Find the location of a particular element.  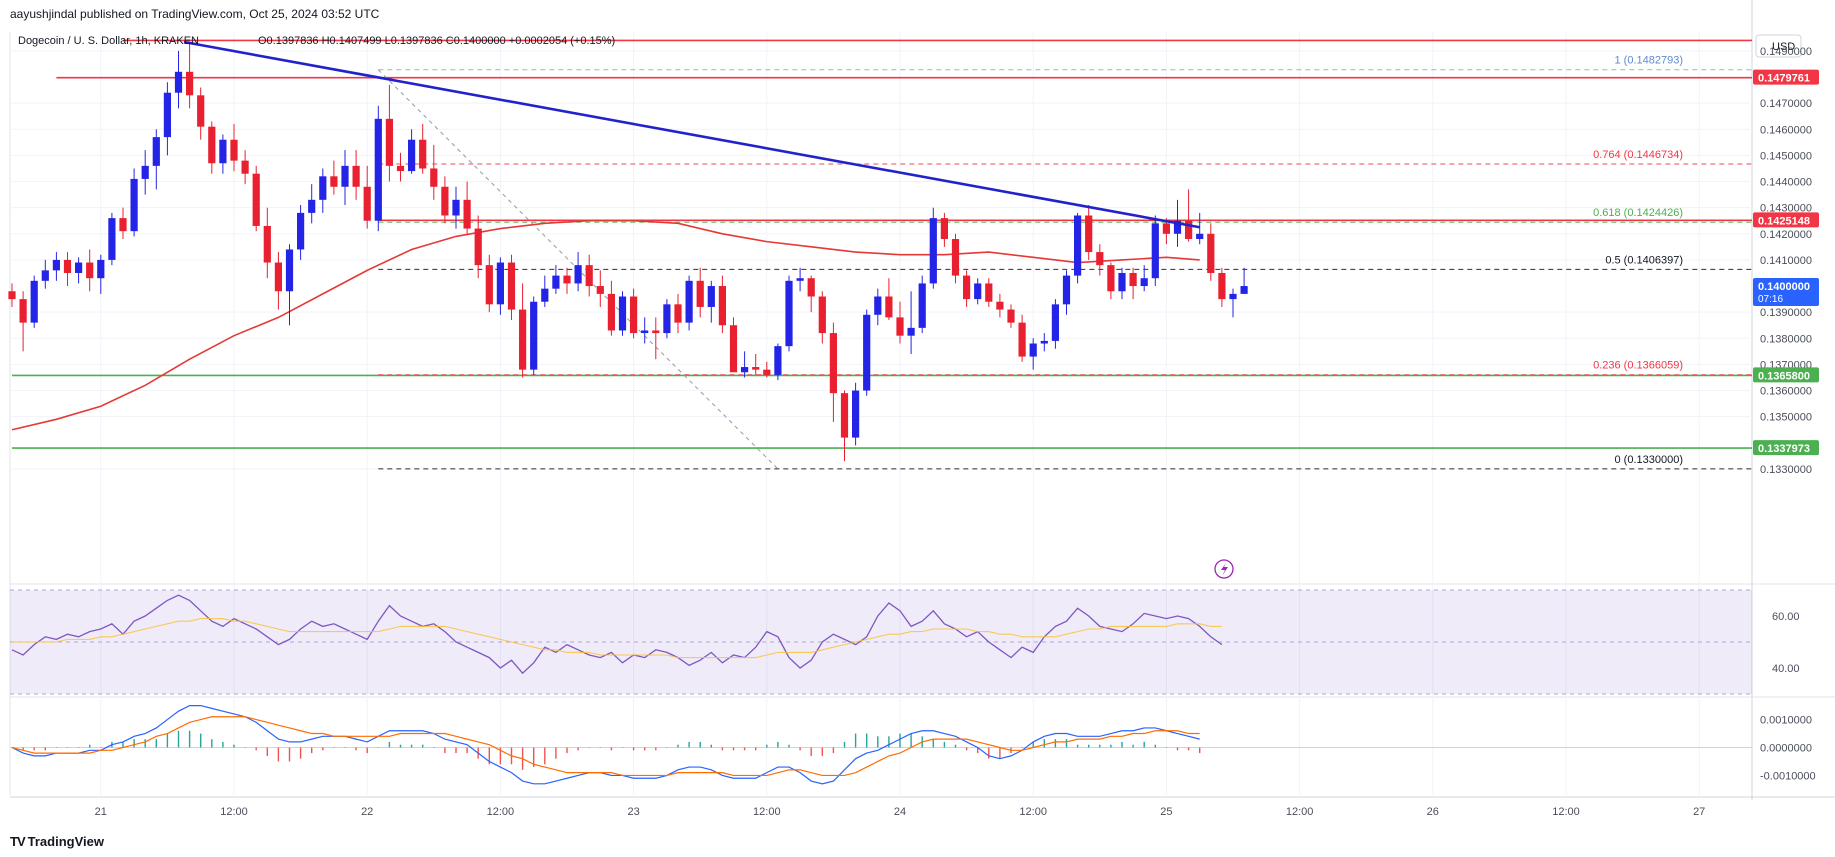

macd-line is located at coordinates (605, 744).